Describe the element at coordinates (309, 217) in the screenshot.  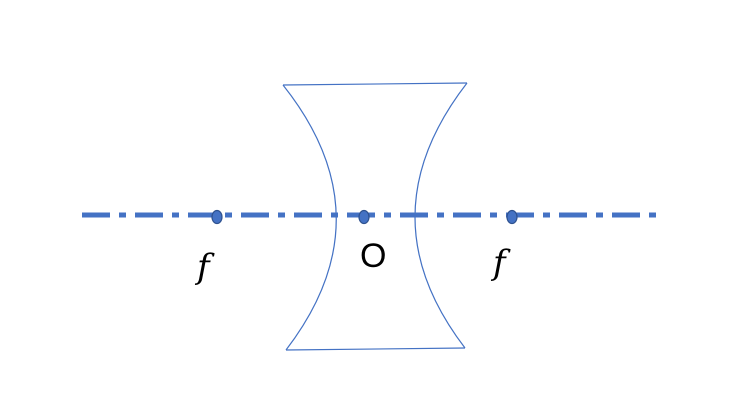
I see `lens-left-surface` at that location.